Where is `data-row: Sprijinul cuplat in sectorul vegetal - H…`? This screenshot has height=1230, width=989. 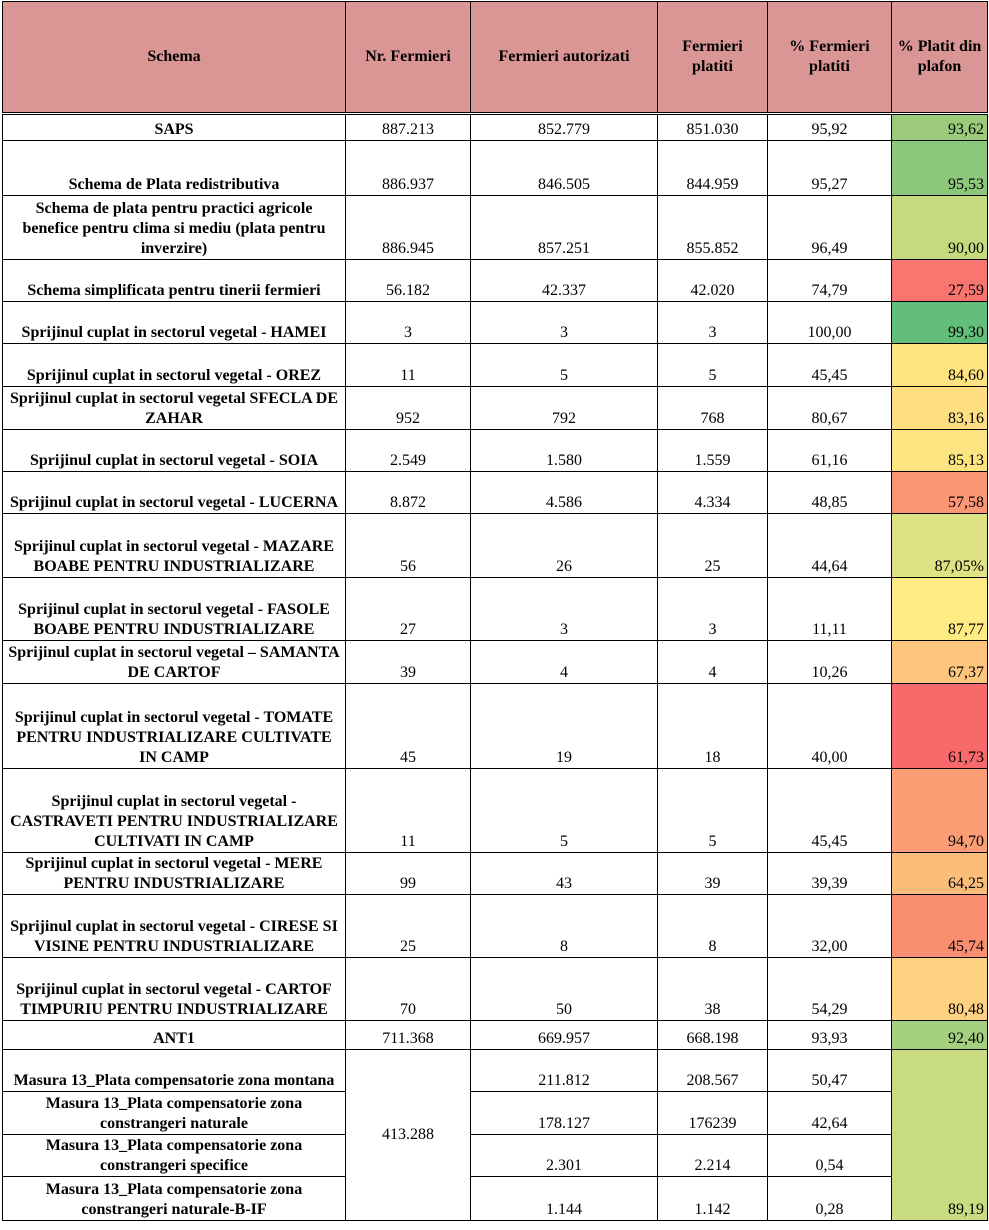
data-row: Sprijinul cuplat in sectorul vegetal - H… is located at coordinates (495, 322).